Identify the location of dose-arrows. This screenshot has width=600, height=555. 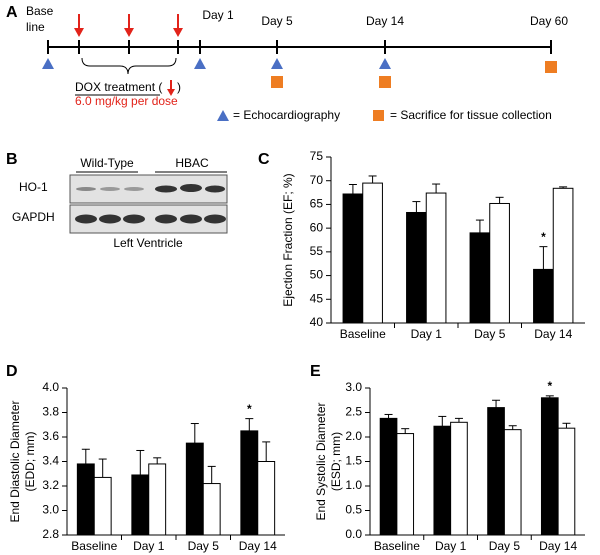
(128, 25).